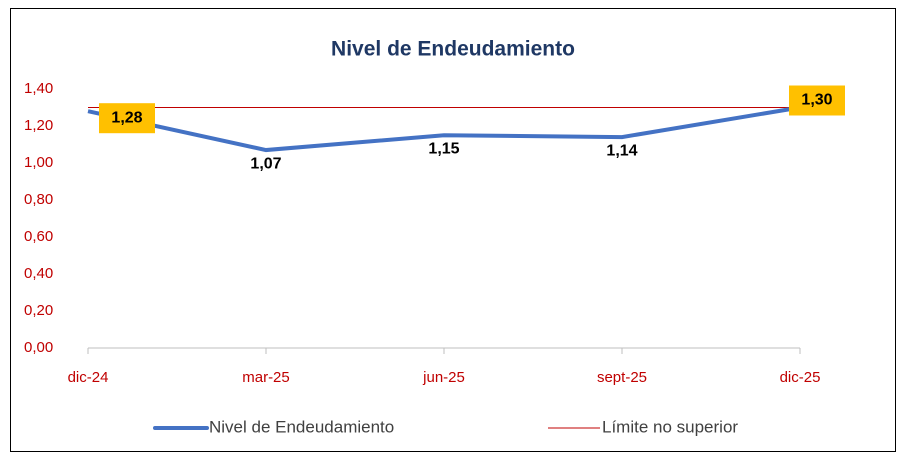 This screenshot has width=906, height=460. I want to click on x-tick-label: dic-24, so click(88, 377).